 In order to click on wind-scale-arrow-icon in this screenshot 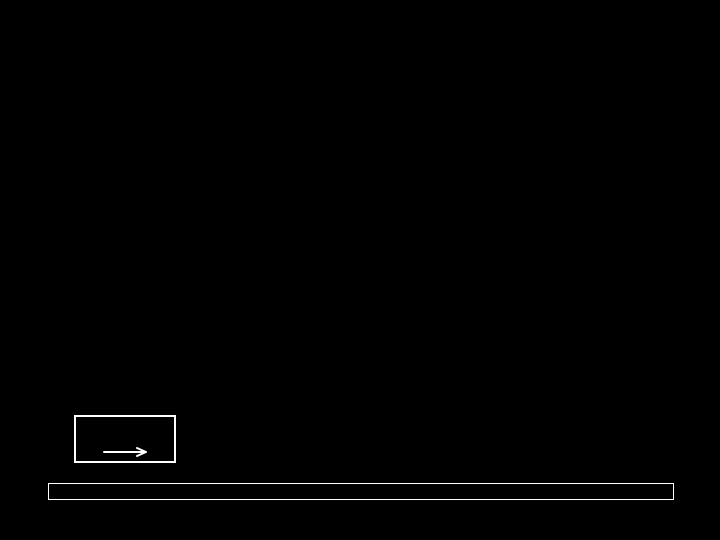, I will do `click(125, 452)`.